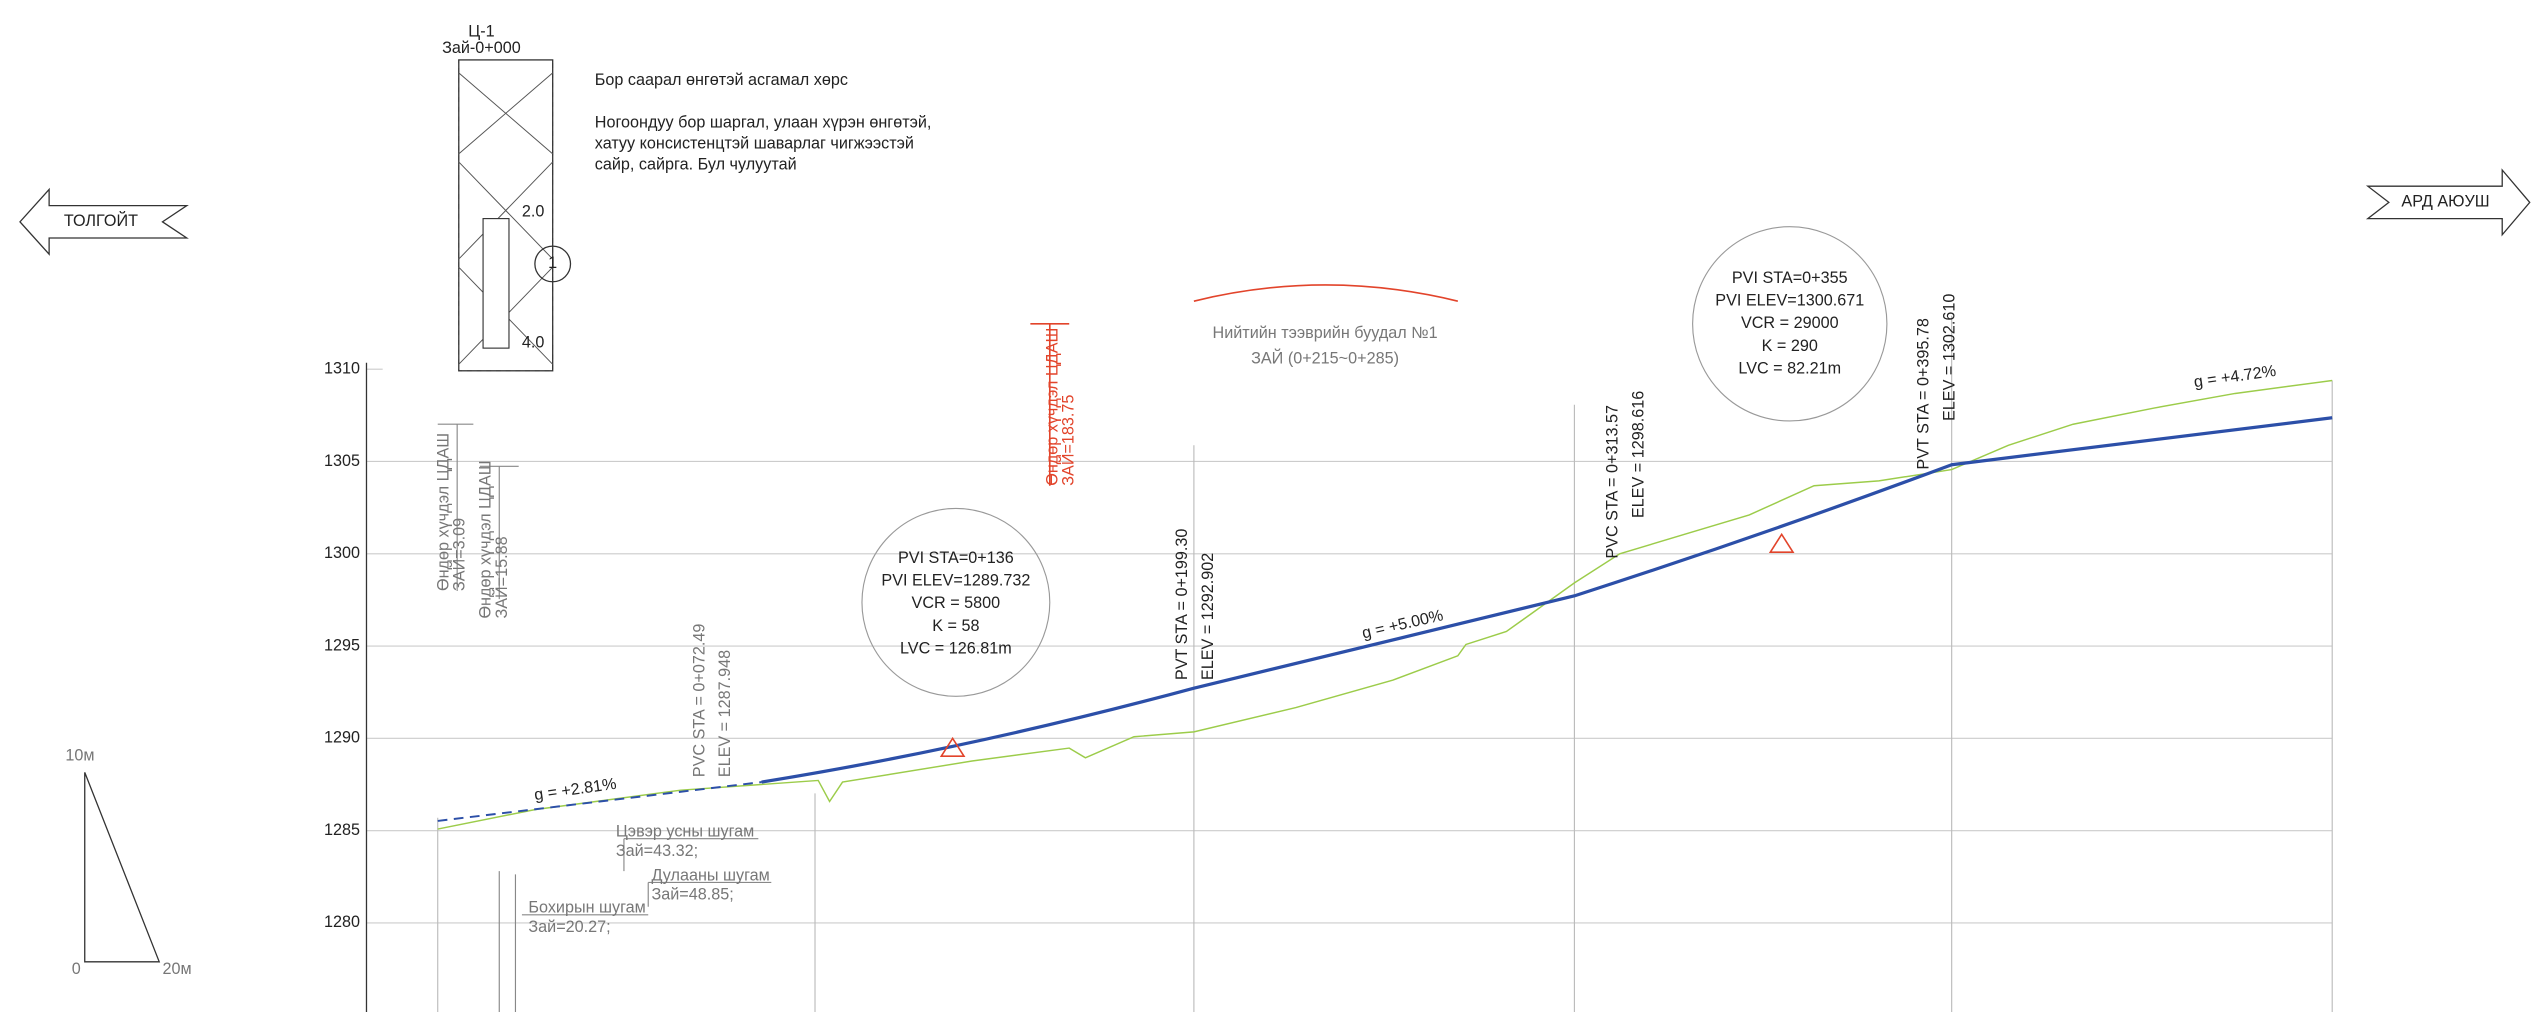 The height and width of the screenshot is (1012, 2540). Describe the element at coordinates (599, 801) in the screenshot. I see `design-grade-dashed` at that location.